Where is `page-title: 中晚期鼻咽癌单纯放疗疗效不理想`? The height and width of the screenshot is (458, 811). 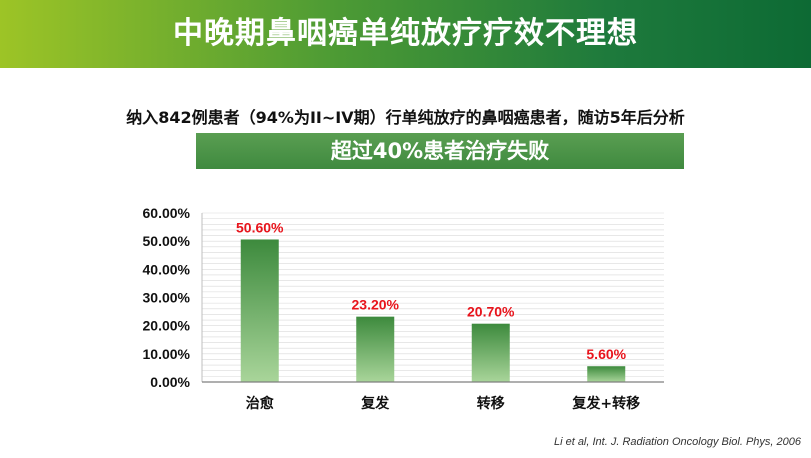
page-title: 中晚期鼻咽癌单纯放疗疗效不理想 is located at coordinates (405, 33).